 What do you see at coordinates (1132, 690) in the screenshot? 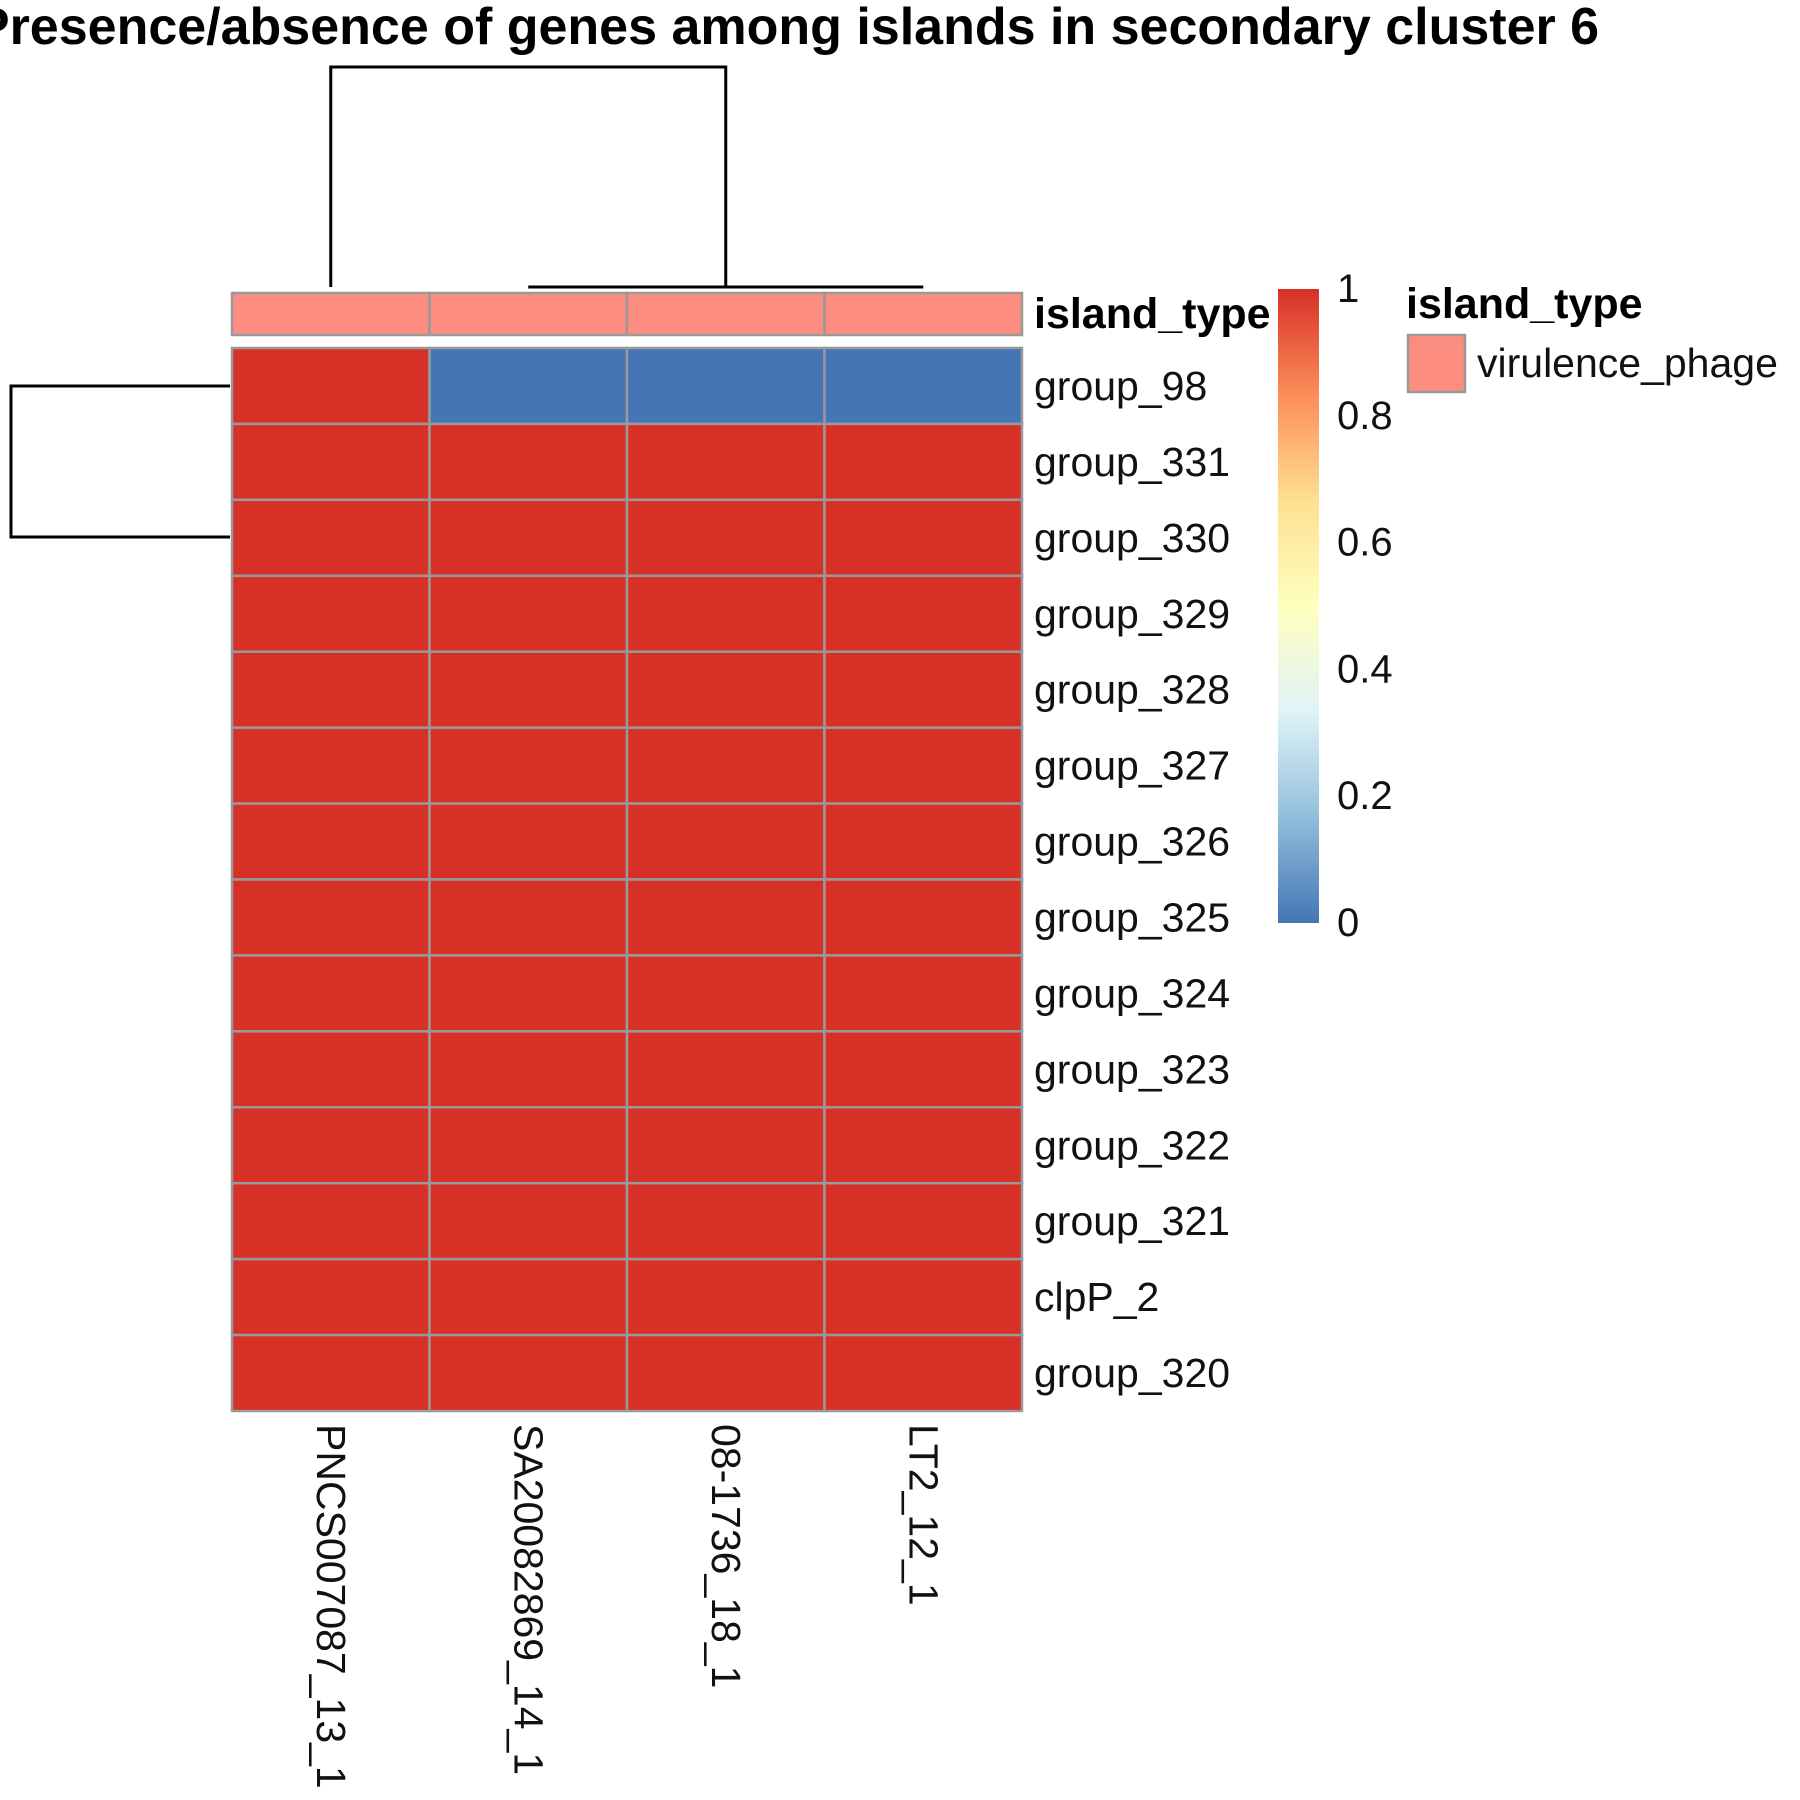
I see `row-label-group-328: group_328` at bounding box center [1132, 690].